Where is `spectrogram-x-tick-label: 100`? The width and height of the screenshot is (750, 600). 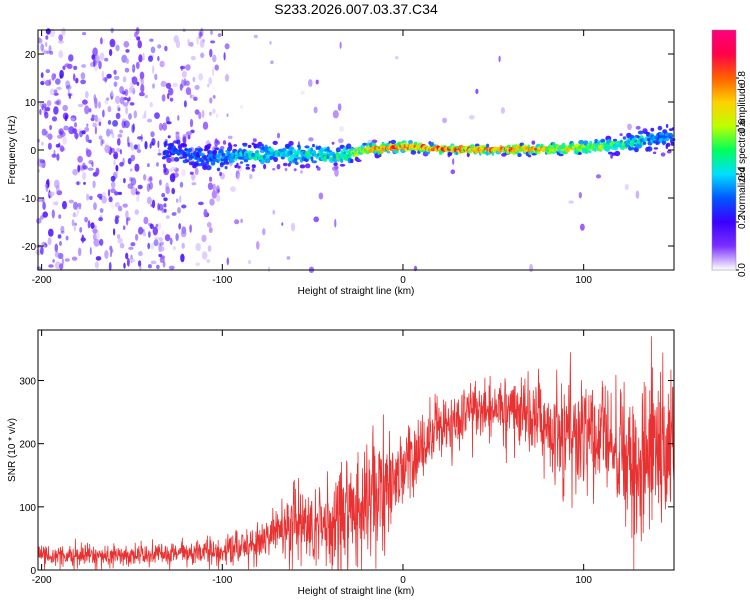
spectrogram-x-tick-label: 100 is located at coordinates (583, 280).